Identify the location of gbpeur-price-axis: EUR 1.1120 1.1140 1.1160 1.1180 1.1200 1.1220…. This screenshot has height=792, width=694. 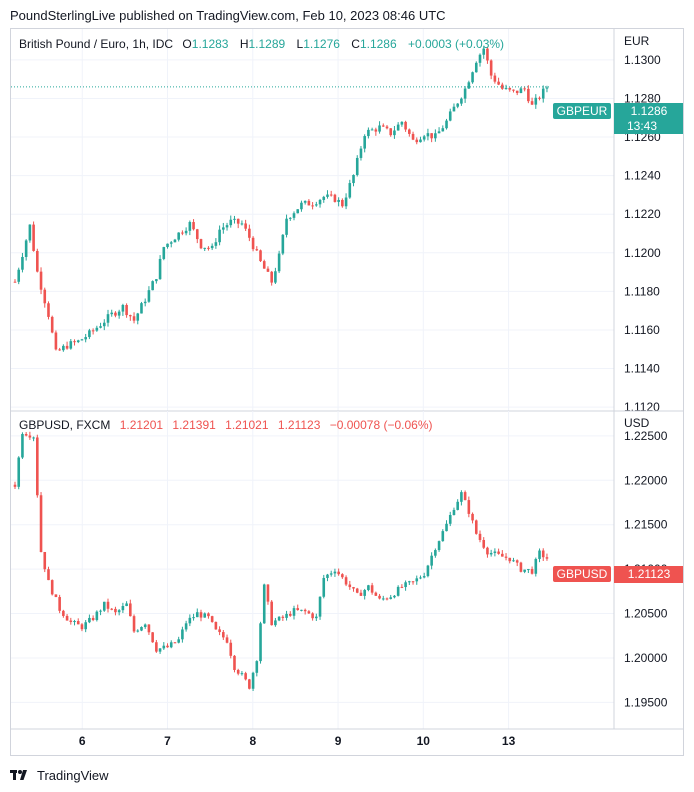
(637, 221).